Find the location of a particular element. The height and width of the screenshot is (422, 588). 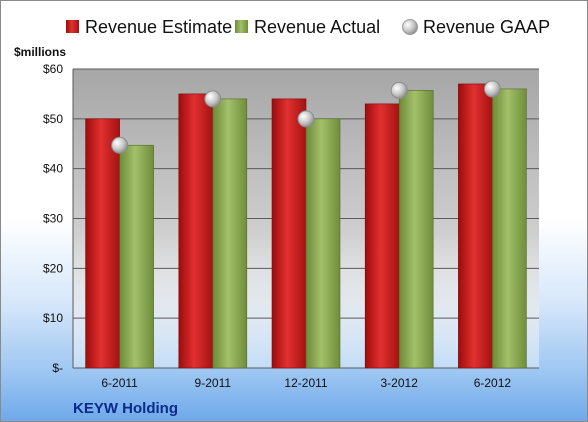

y-tick-label: $10 is located at coordinates (53, 318).